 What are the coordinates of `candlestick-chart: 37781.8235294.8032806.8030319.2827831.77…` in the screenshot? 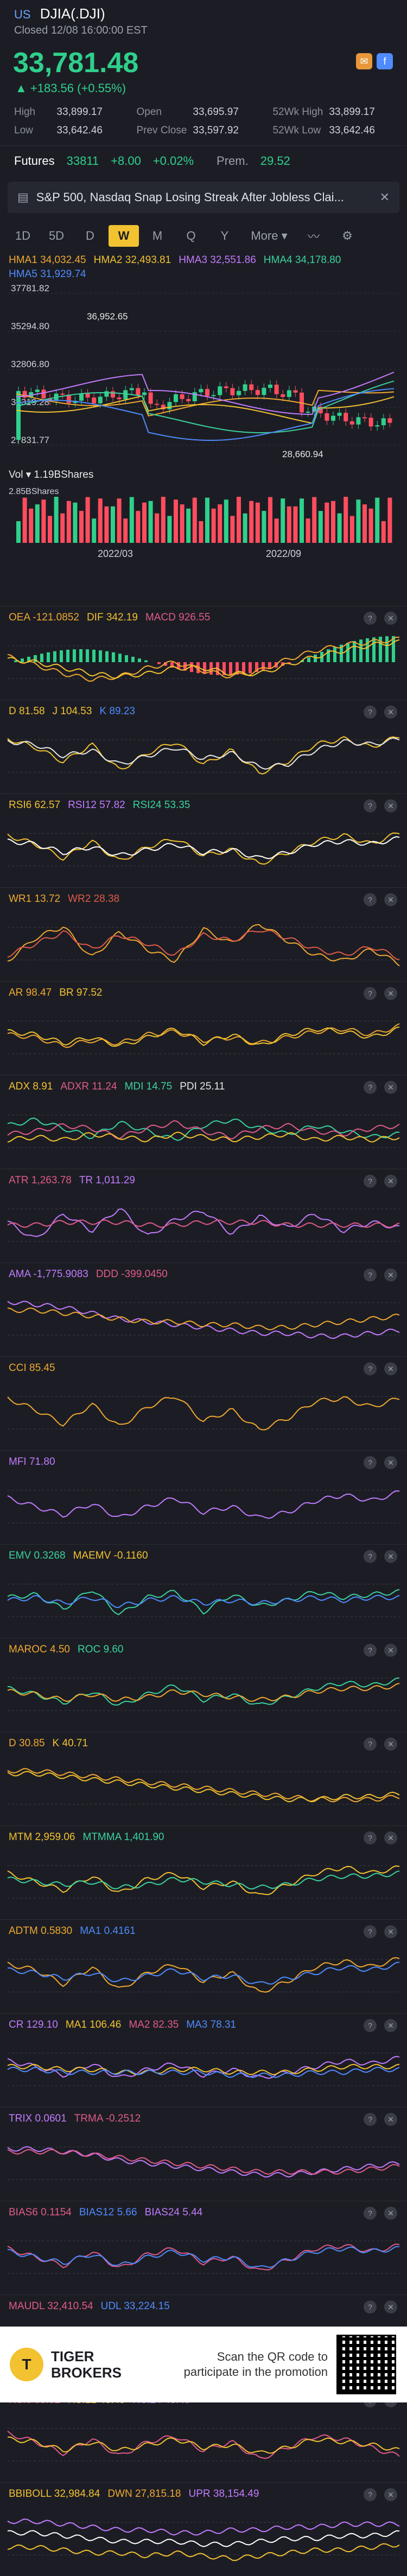 It's located at (203, 444).